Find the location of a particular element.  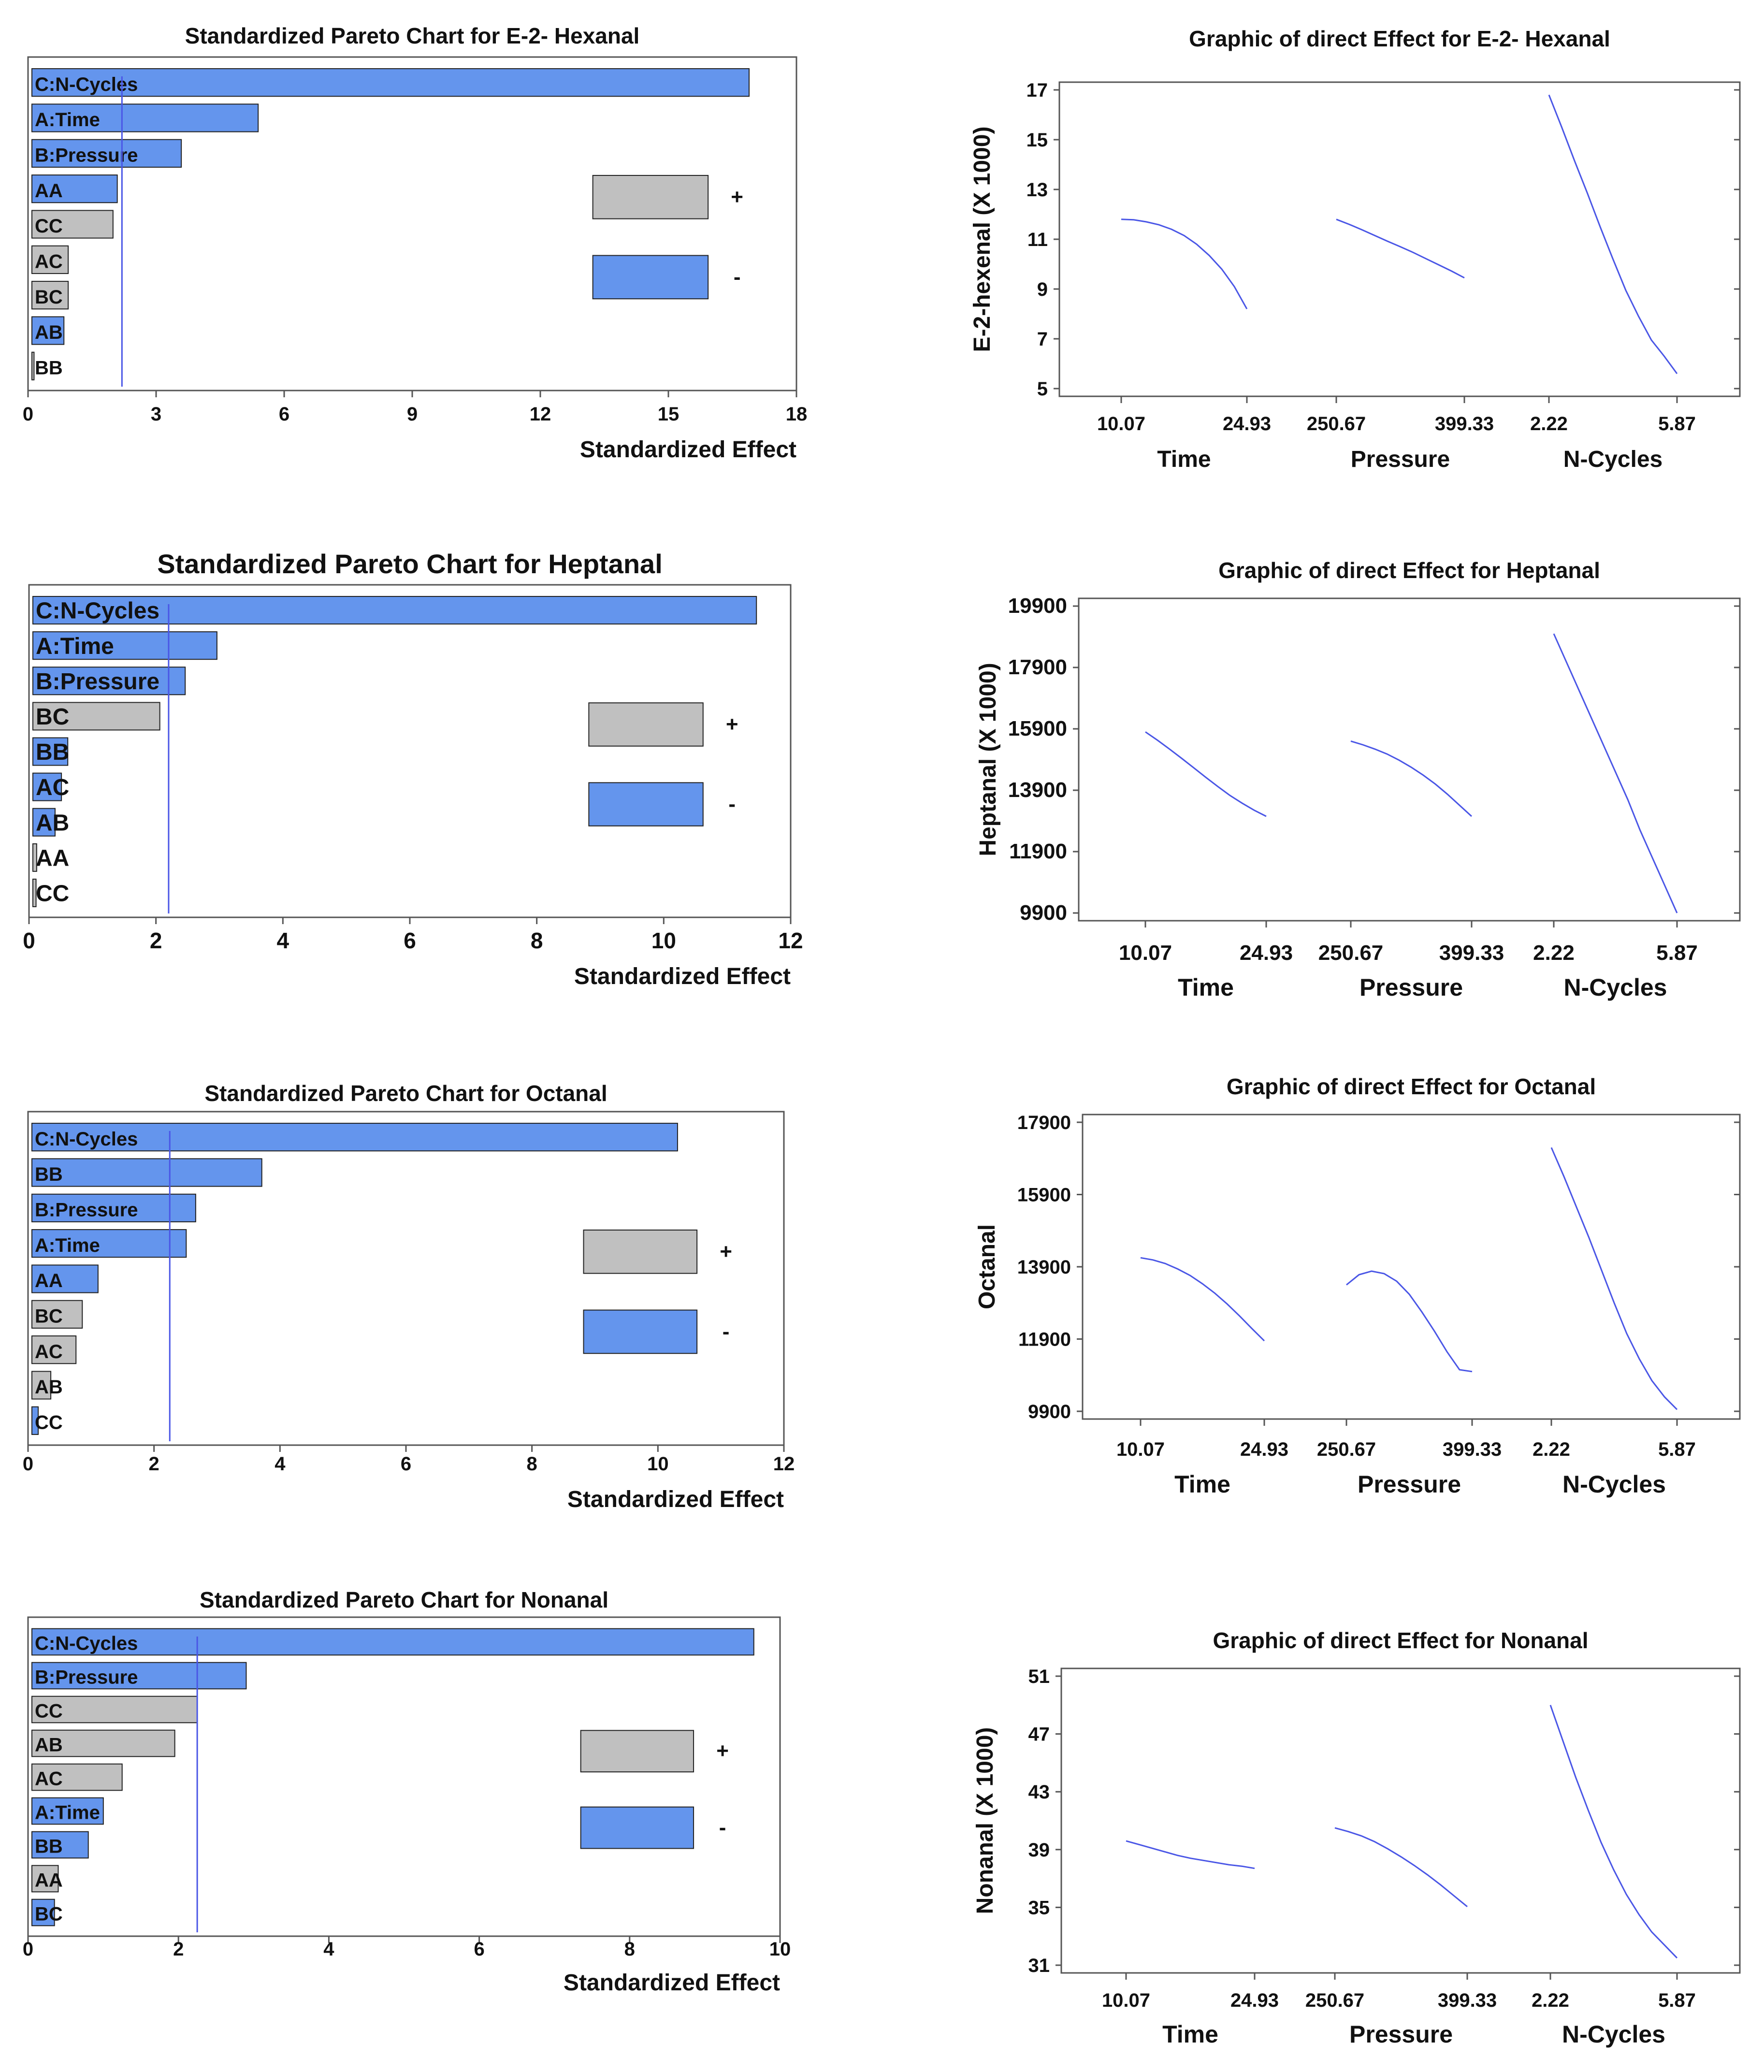

chart-title: Standardized Pareto Chart for Heptanal is located at coordinates (410, 564).